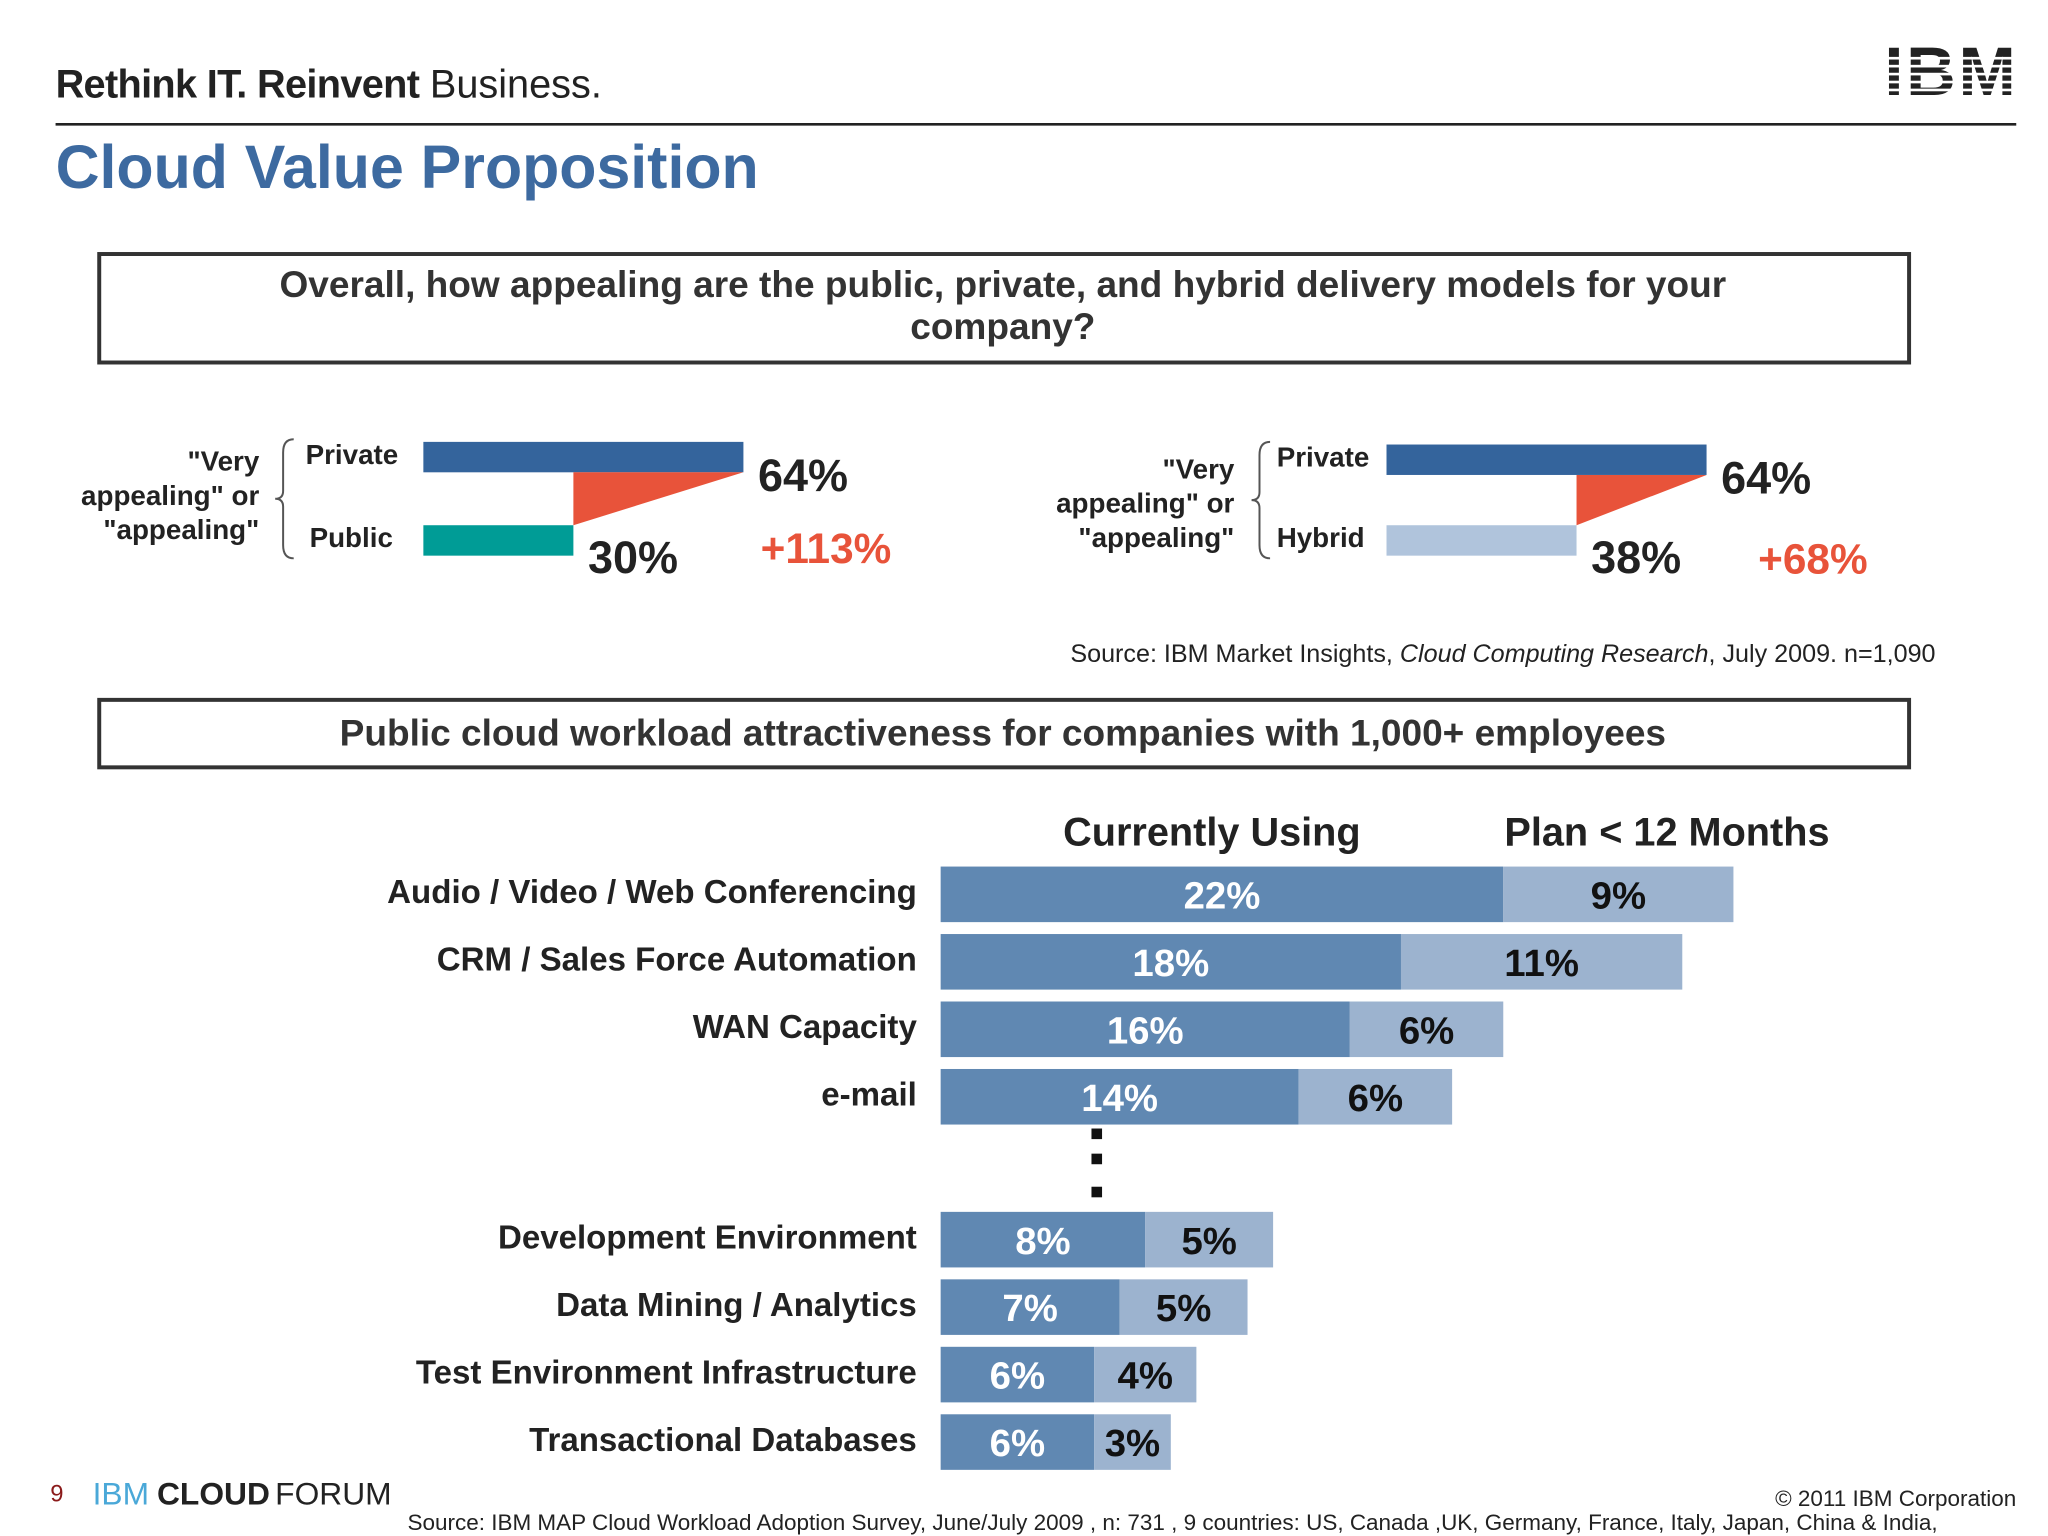 Image resolution: width=2048 pixels, height=1536 pixels. Describe the element at coordinates (213, 1494) in the screenshot. I see `footer-brand-part: CLOUD` at that location.